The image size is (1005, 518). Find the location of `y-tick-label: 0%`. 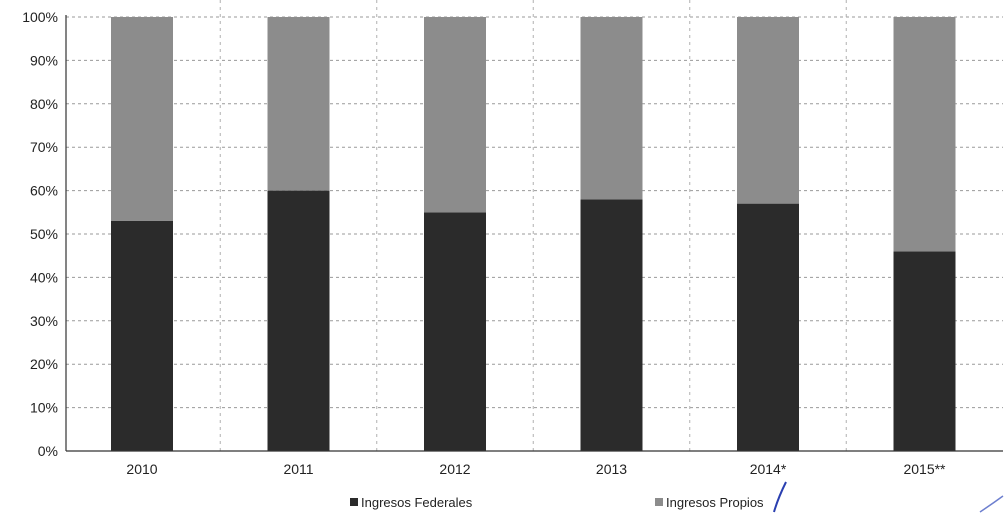

y-tick-label: 0% is located at coordinates (48, 451).